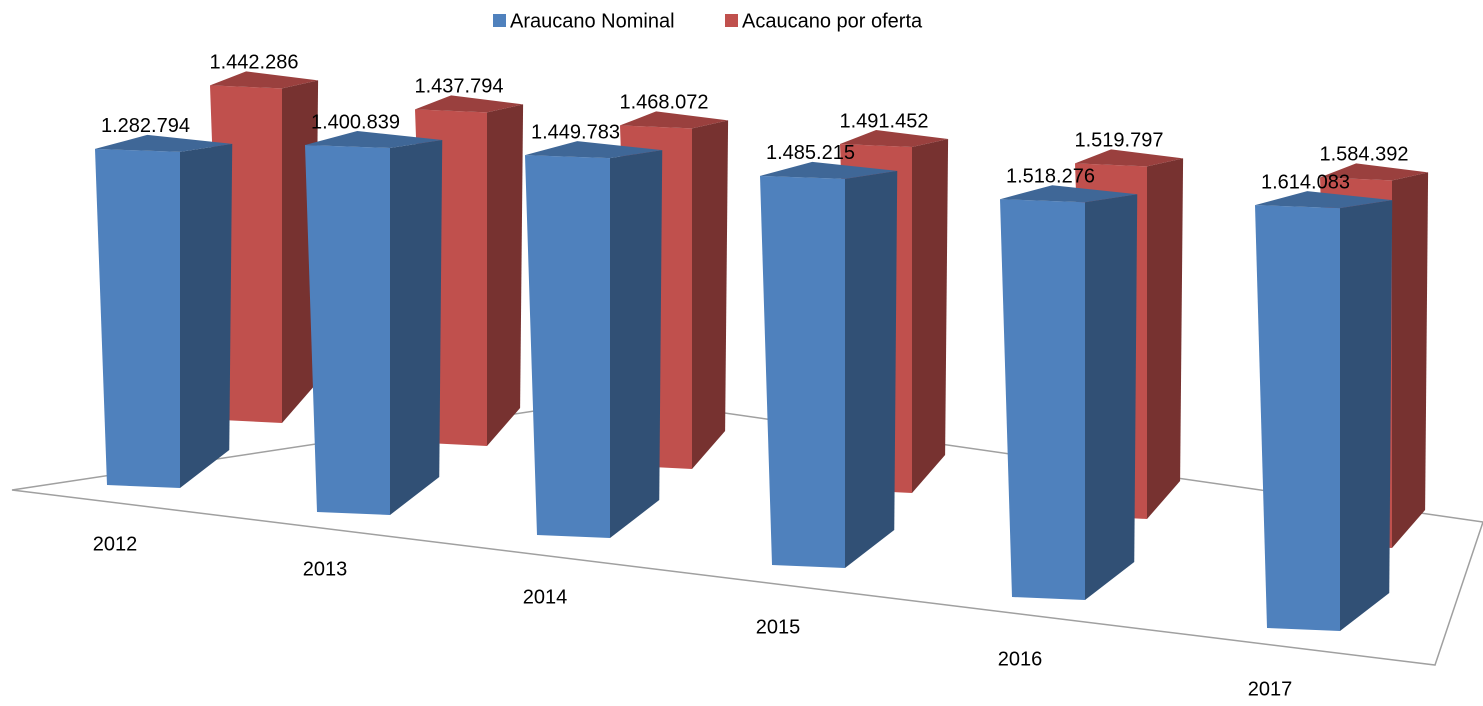 This screenshot has height=706, width=1483. I want to click on data-label: 1.282.794, so click(145, 126).